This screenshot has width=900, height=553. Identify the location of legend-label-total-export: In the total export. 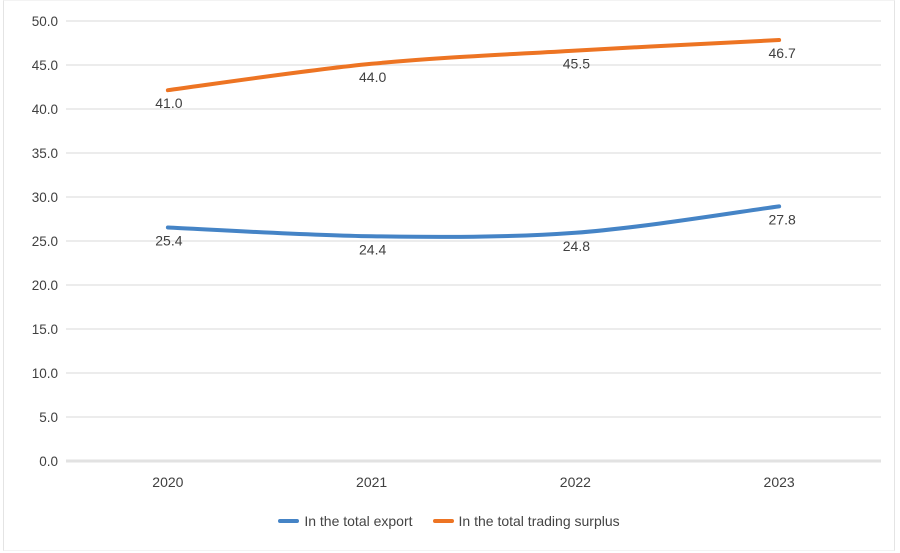
(358, 521).